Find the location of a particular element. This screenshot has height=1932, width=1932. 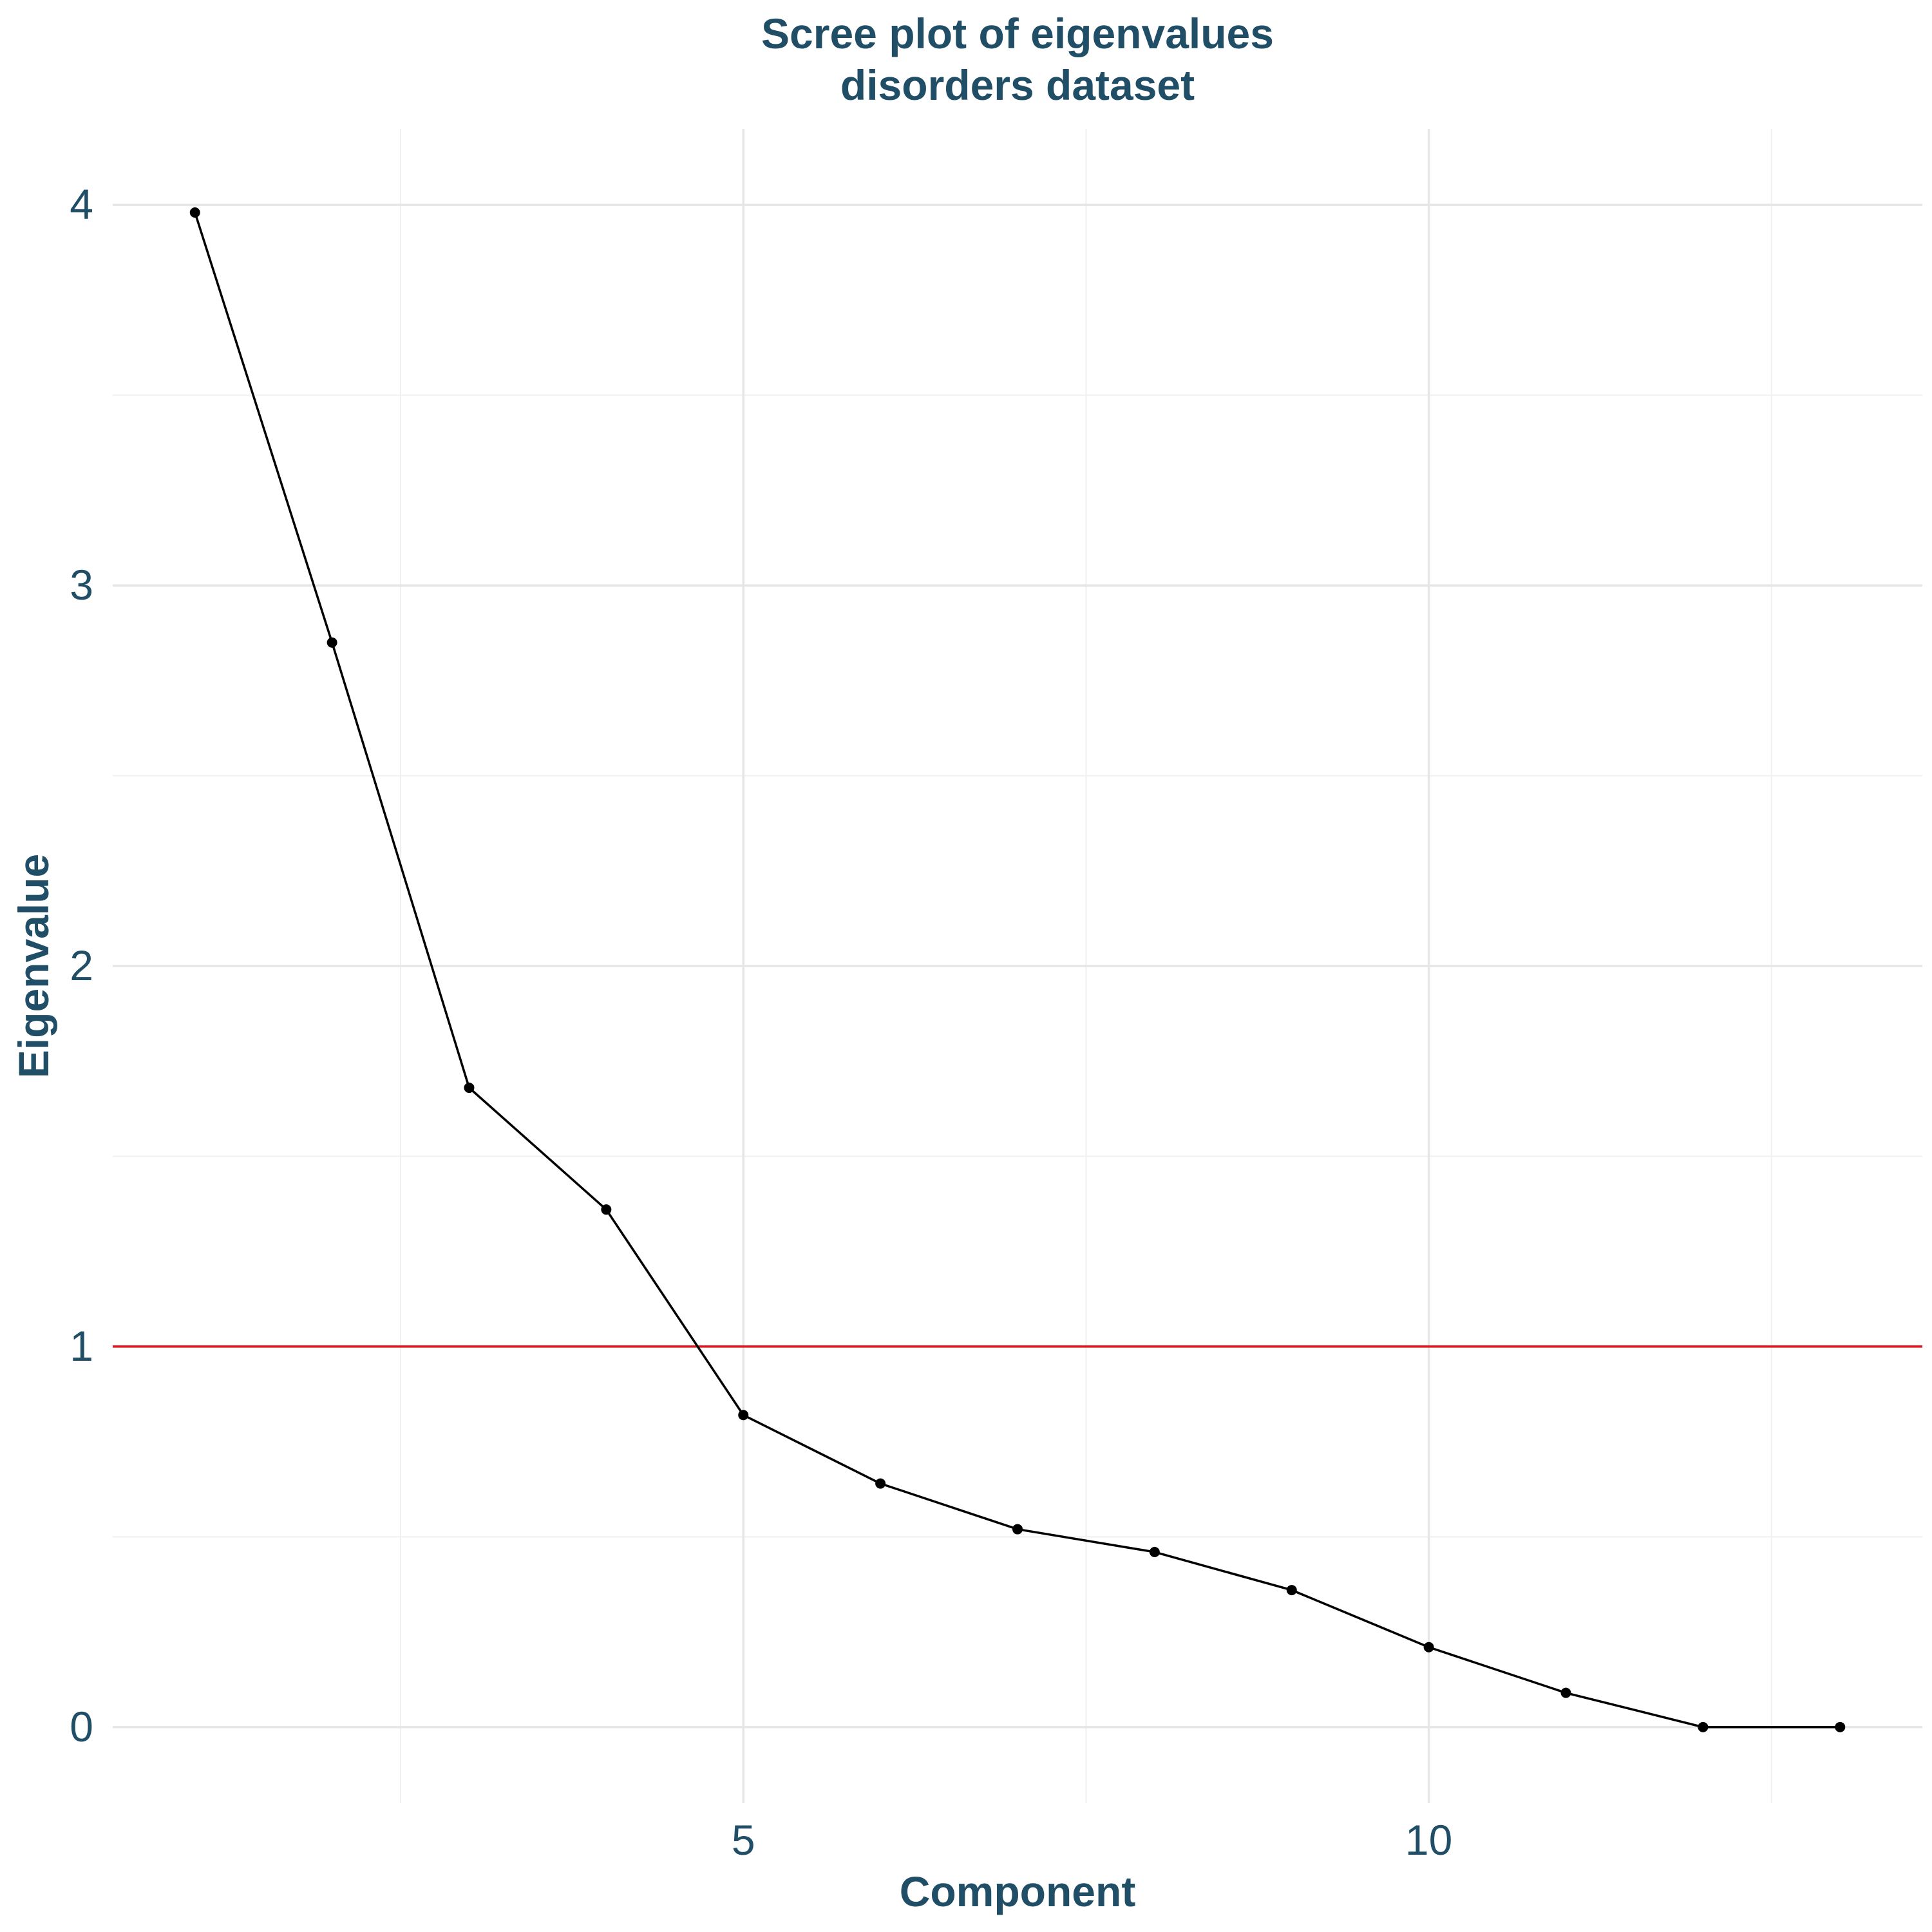

chart-subtitle: disorders dataset is located at coordinates (1017, 85).